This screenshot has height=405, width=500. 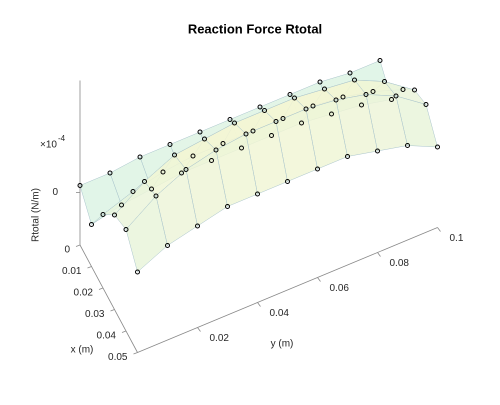 What do you see at coordinates (220, 338) in the screenshot?
I see `y-tick-label: 0.02` at bounding box center [220, 338].